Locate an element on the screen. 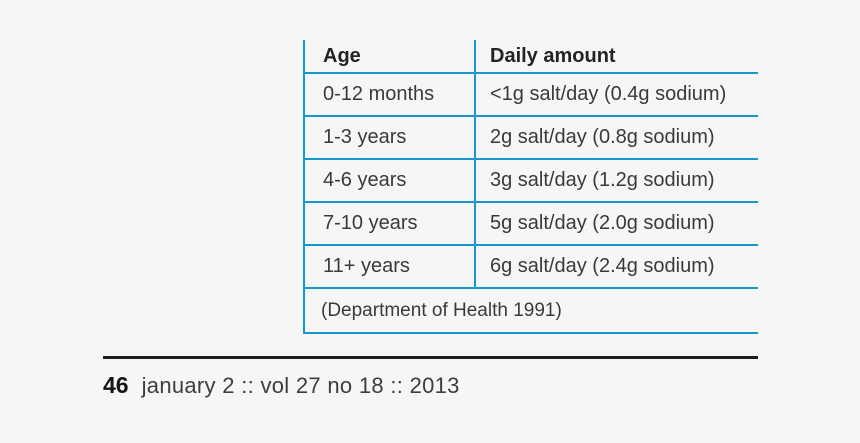  table-row: 7-10 years 5g salt/day (2.0g sodium) is located at coordinates (531, 224).